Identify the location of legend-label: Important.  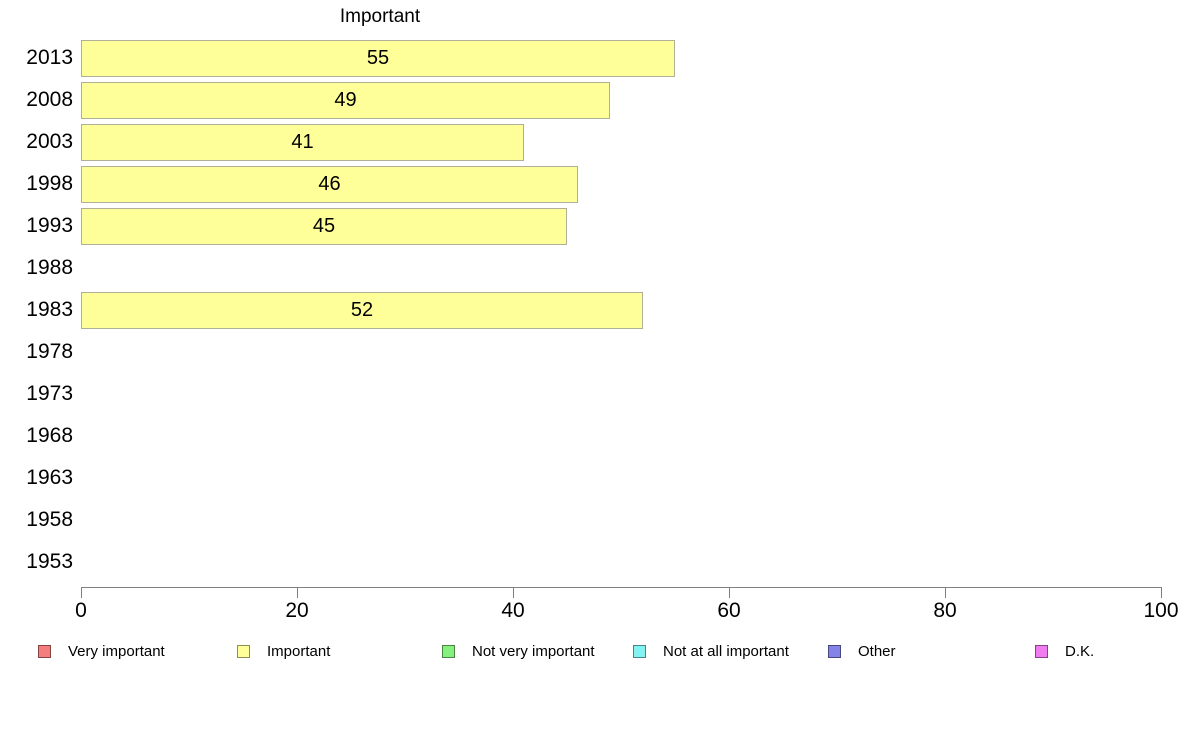
(299, 651).